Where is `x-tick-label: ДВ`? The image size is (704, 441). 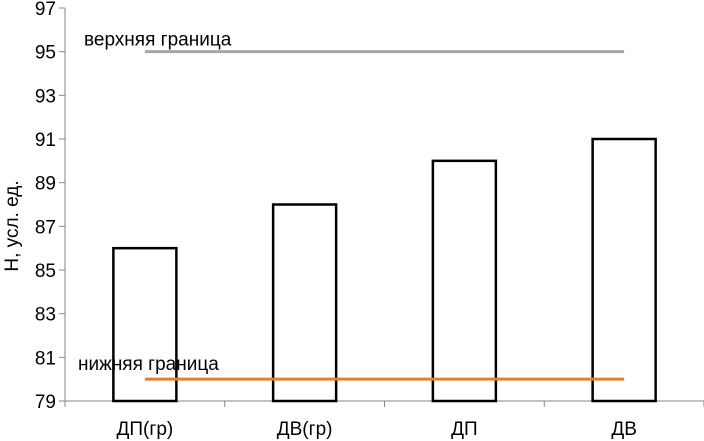
x-tick-label: ДВ is located at coordinates (624, 429).